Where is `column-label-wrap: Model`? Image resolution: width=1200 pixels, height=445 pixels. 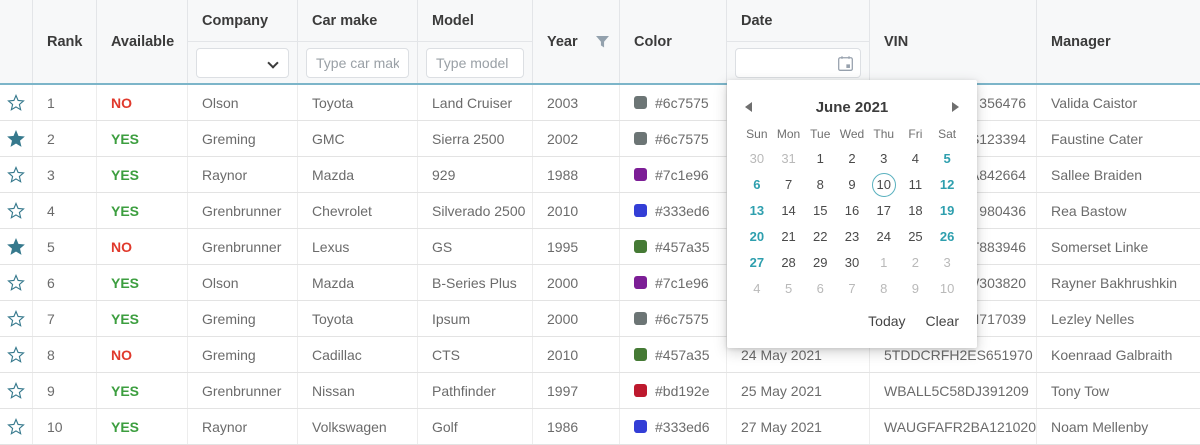
column-label-wrap: Model is located at coordinates (475, 21).